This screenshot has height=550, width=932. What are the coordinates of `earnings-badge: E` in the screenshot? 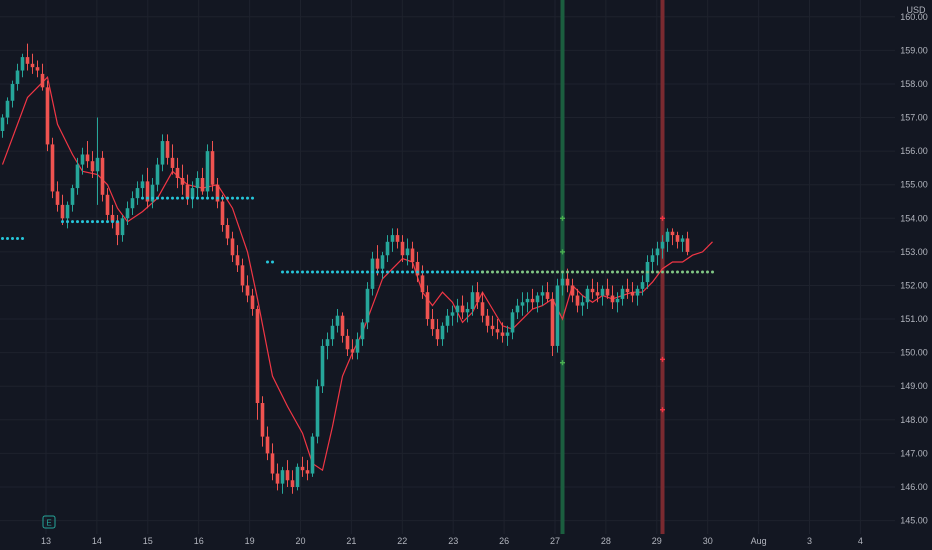 It's located at (49, 522).